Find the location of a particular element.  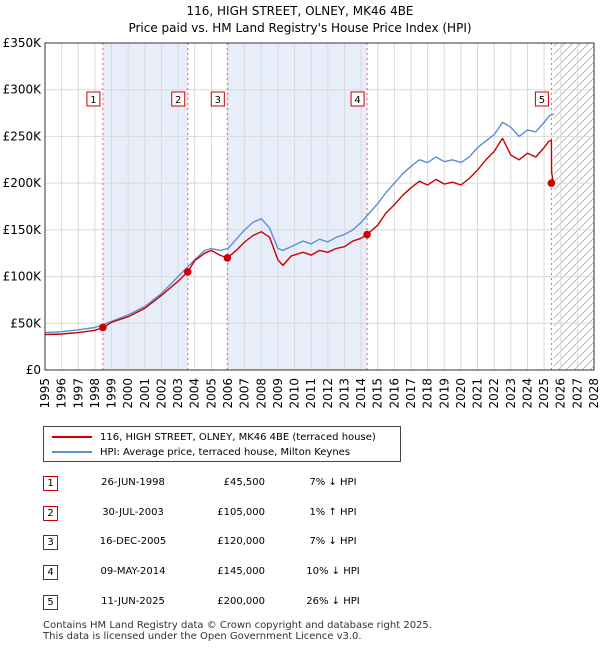

projection-area is located at coordinates (574, 206).